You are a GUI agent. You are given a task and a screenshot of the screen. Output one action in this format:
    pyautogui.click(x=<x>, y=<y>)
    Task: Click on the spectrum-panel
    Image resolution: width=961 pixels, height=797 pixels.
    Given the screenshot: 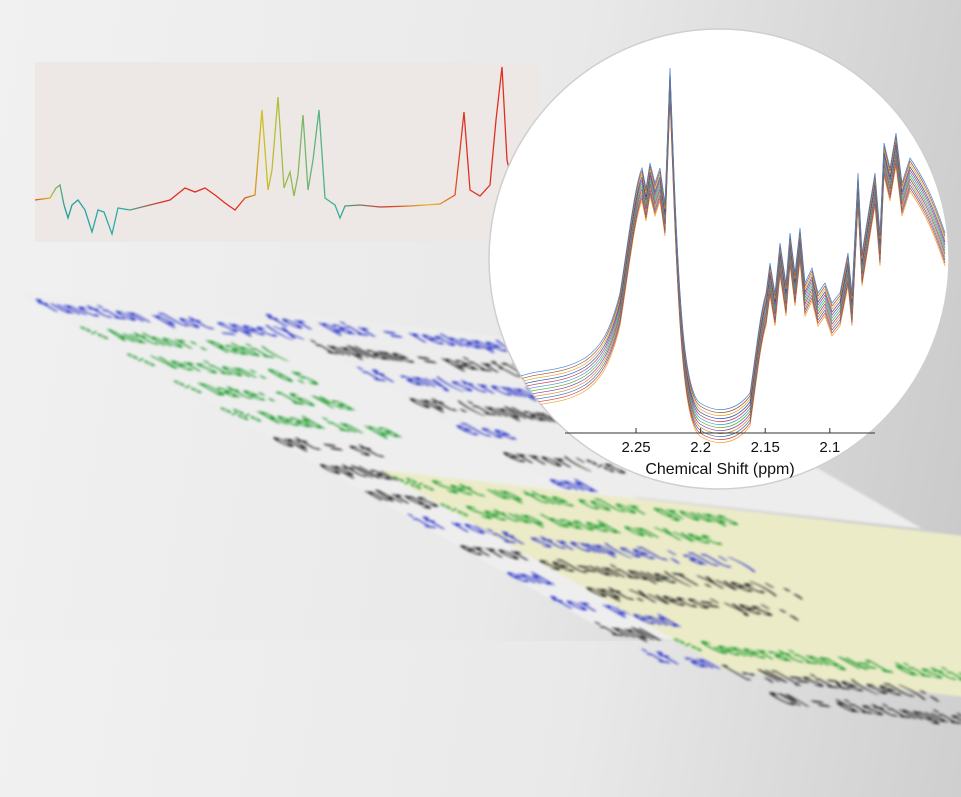 What is the action you would take?
    pyautogui.click(x=287, y=152)
    